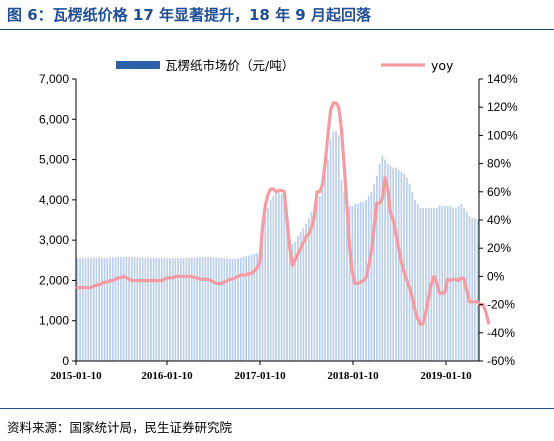 The image size is (554, 441). Describe the element at coordinates (54, 119) in the screenshot. I see `left-tick-label: 6,000` at that location.